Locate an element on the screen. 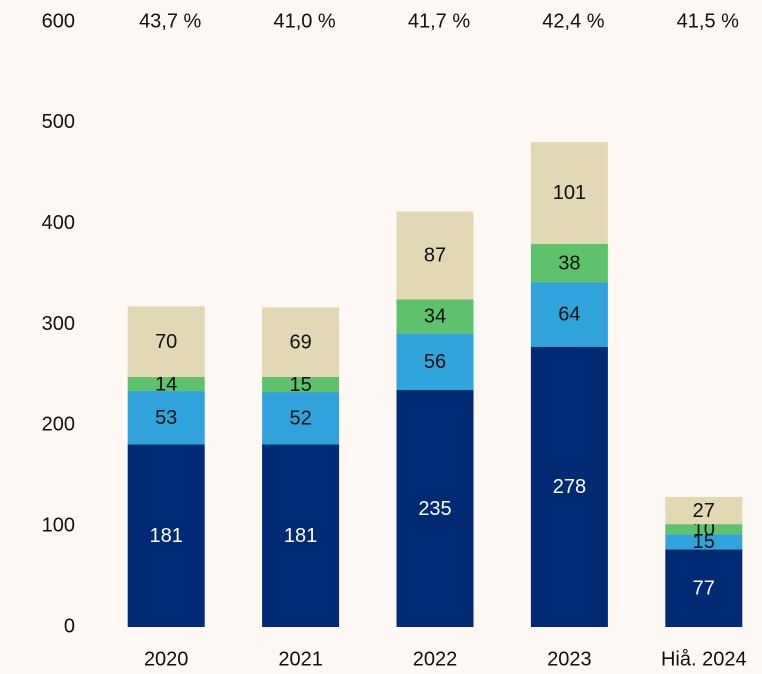  x-tick-label: 2022 is located at coordinates (435, 659).